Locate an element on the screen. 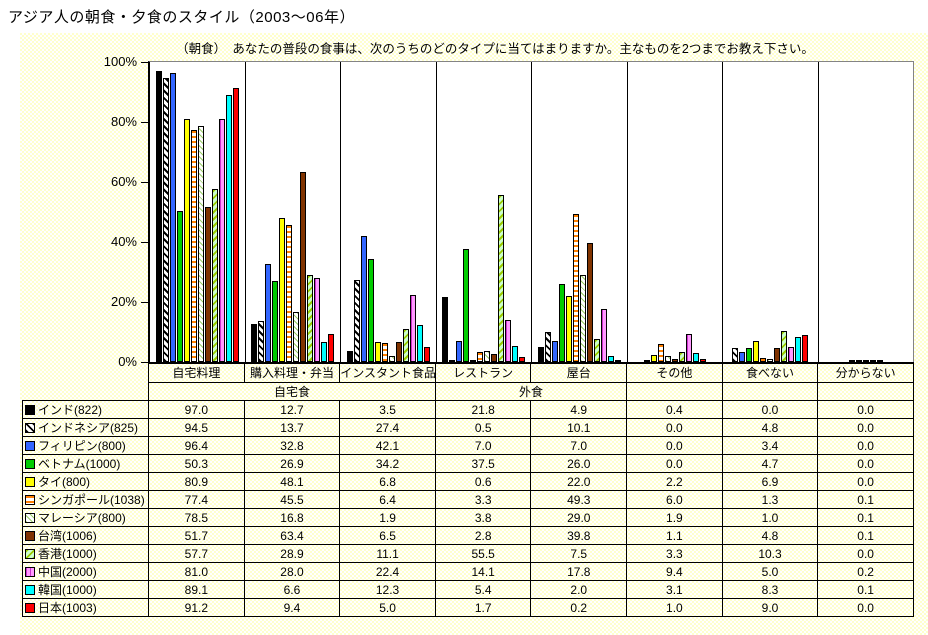 The image size is (928, 635). series-name: タイ(800) is located at coordinates (64, 482).